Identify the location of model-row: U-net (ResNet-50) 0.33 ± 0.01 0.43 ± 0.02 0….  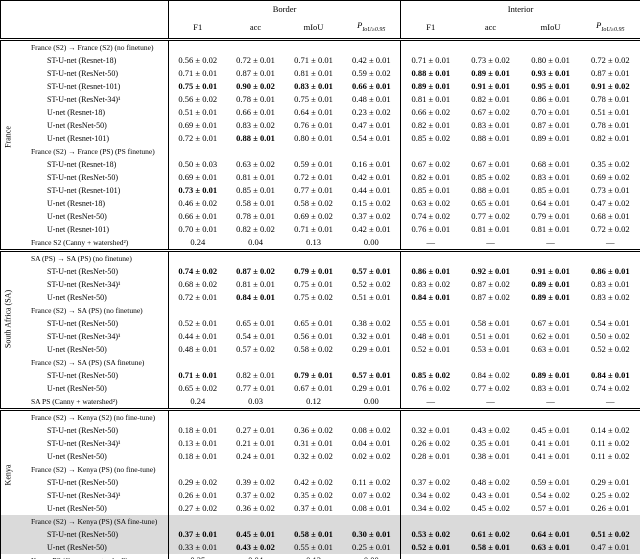
(320, 547).